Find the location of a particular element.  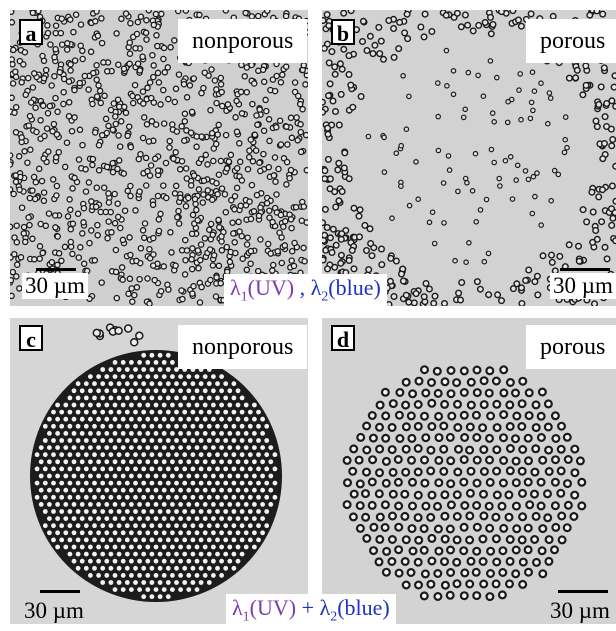

panel-d-scale-bar is located at coordinates (583, 591).